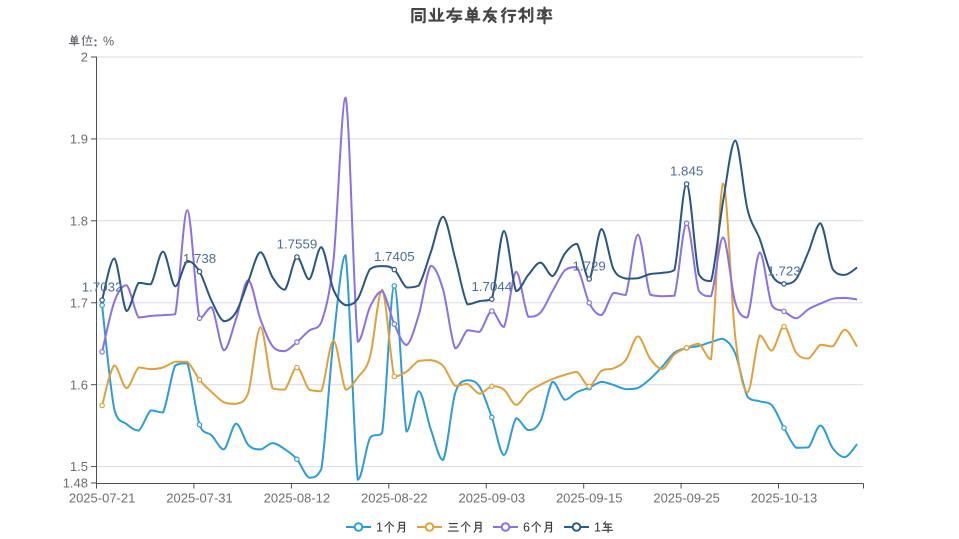 This screenshot has width=959, height=539. I want to click on svg-text: 1.8, so click(79, 220).